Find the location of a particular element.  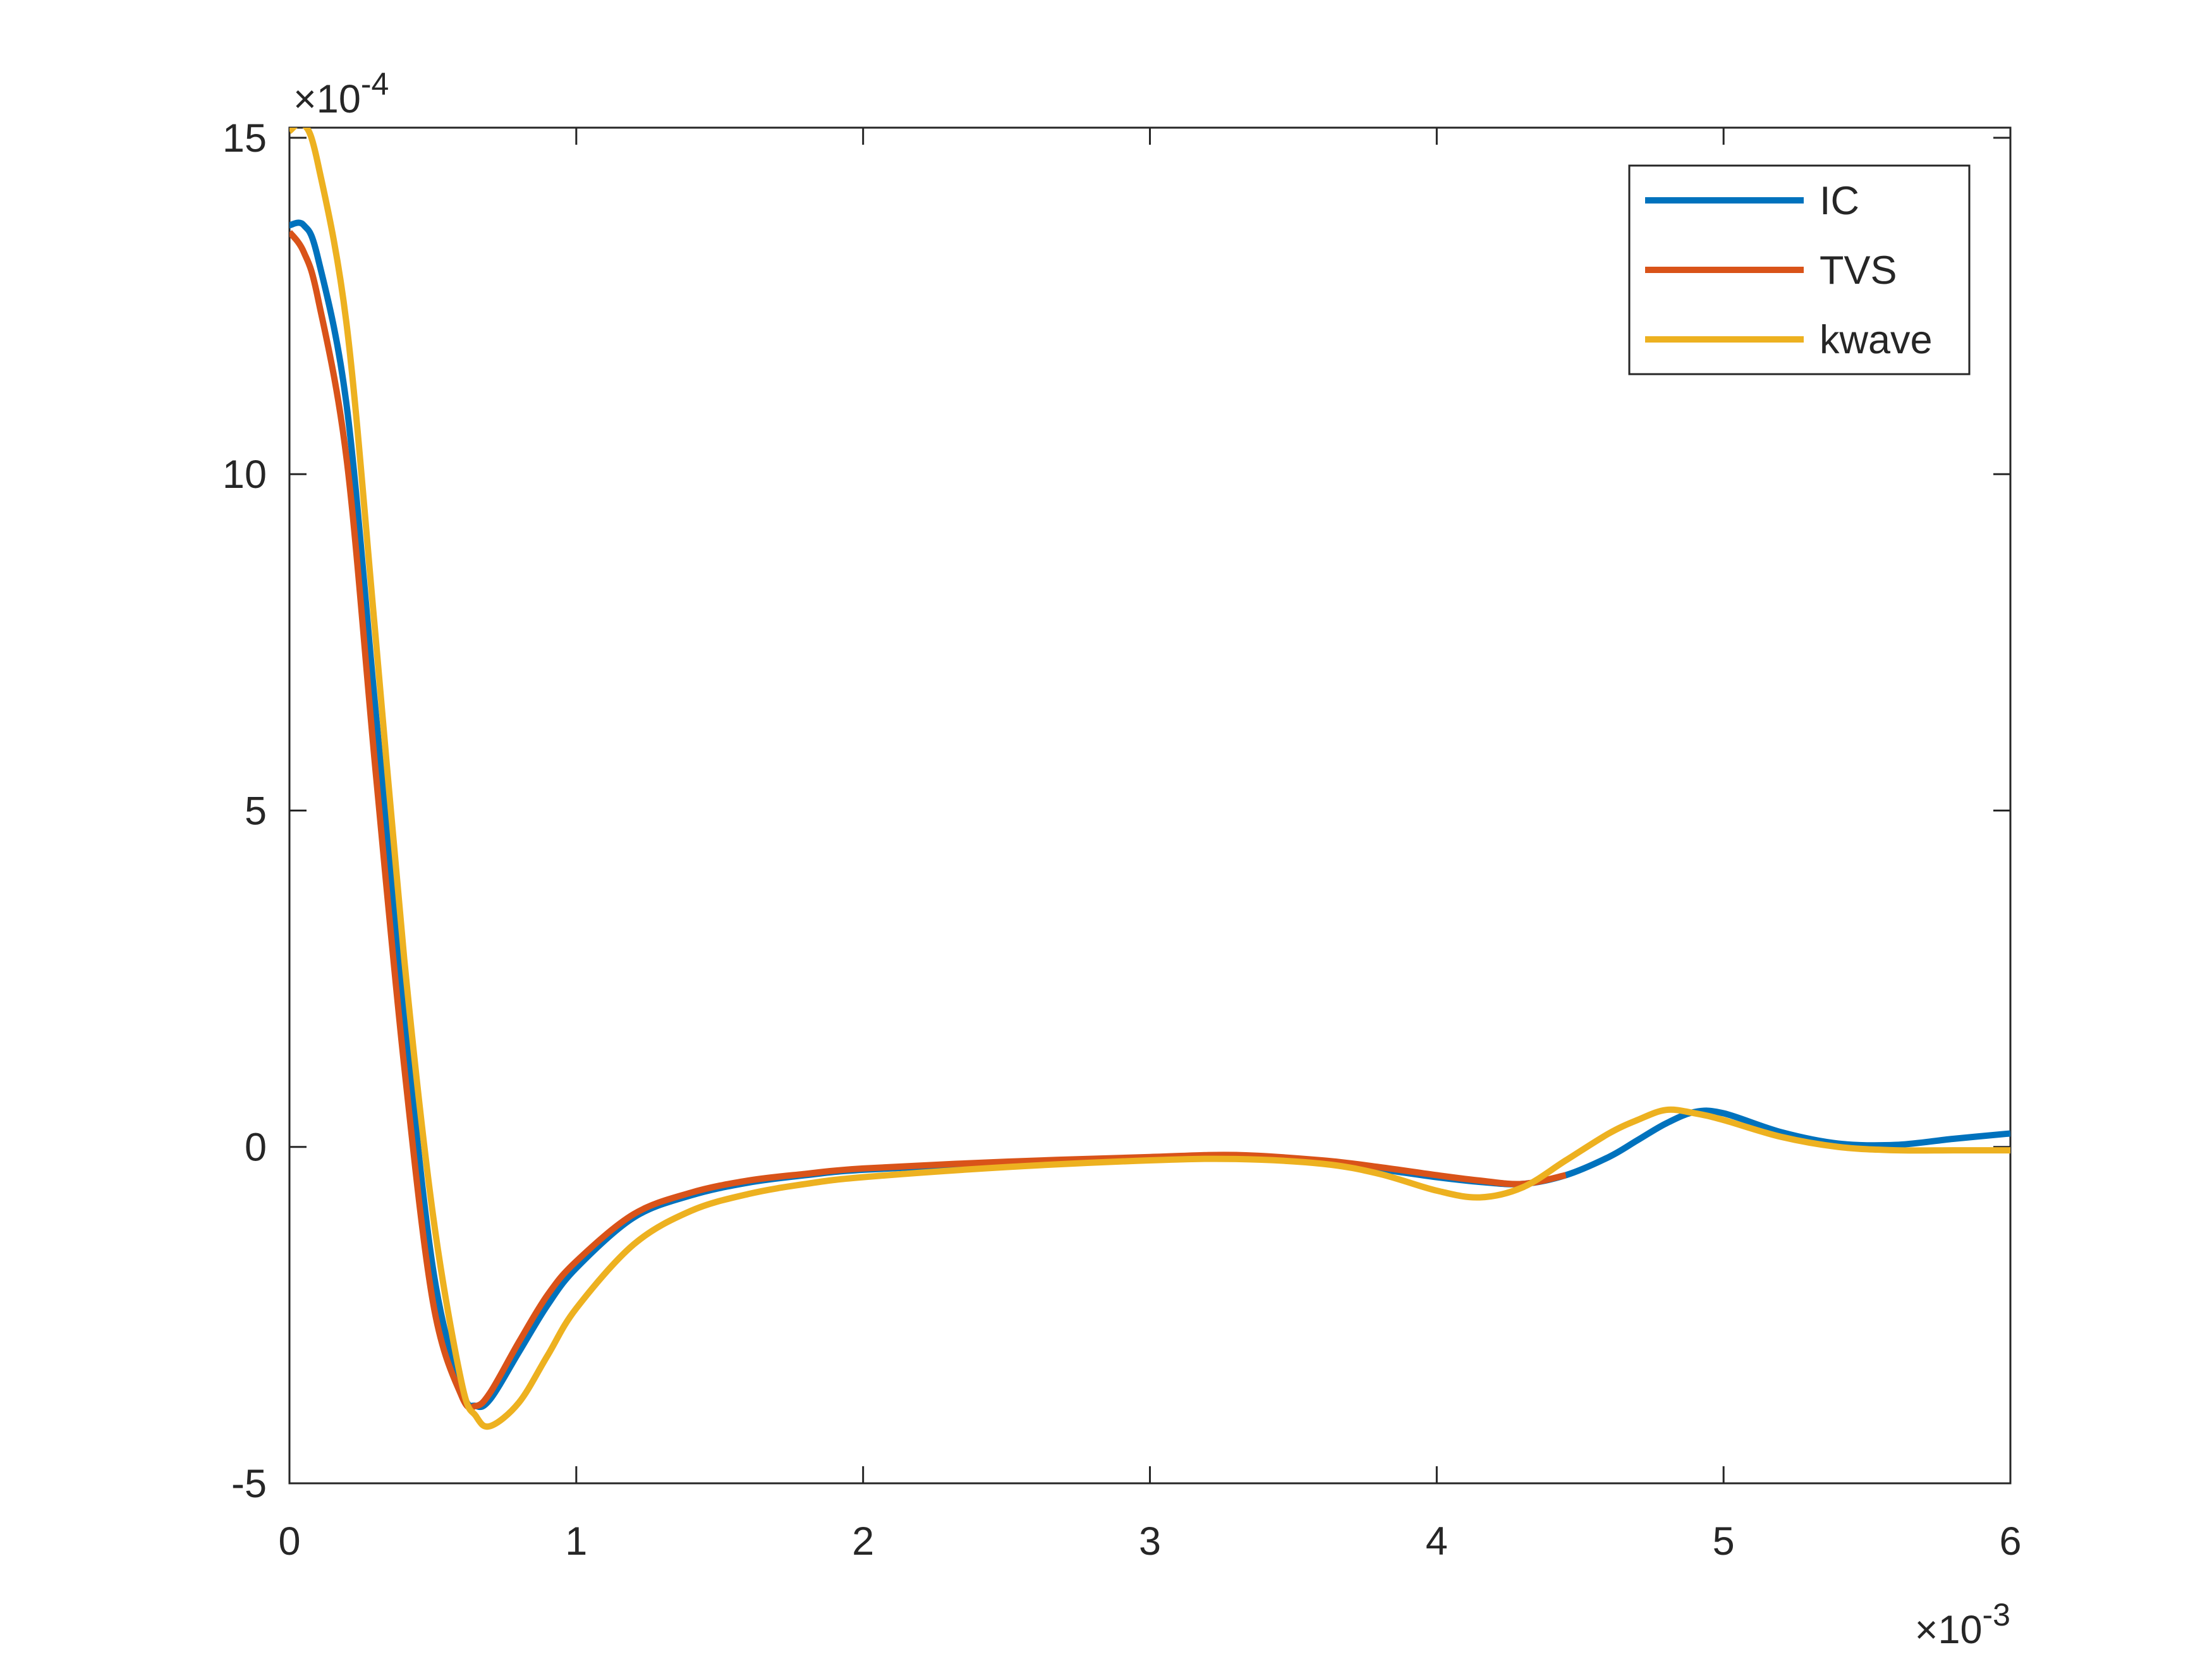

y-exponent: ×10⁻⁴ is located at coordinates (341, 93).